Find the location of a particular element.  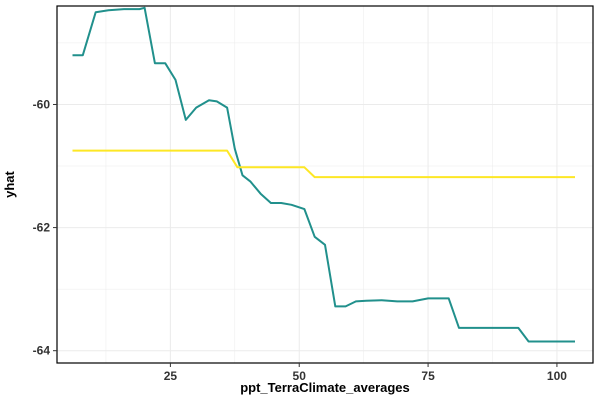

x-tick-label: 100 is located at coordinates (557, 376).